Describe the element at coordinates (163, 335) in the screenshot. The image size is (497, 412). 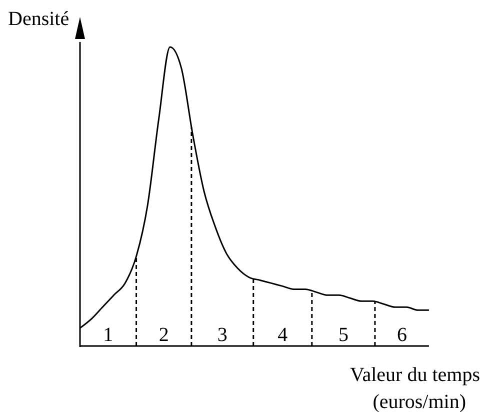
I see `annotation: 2` at that location.